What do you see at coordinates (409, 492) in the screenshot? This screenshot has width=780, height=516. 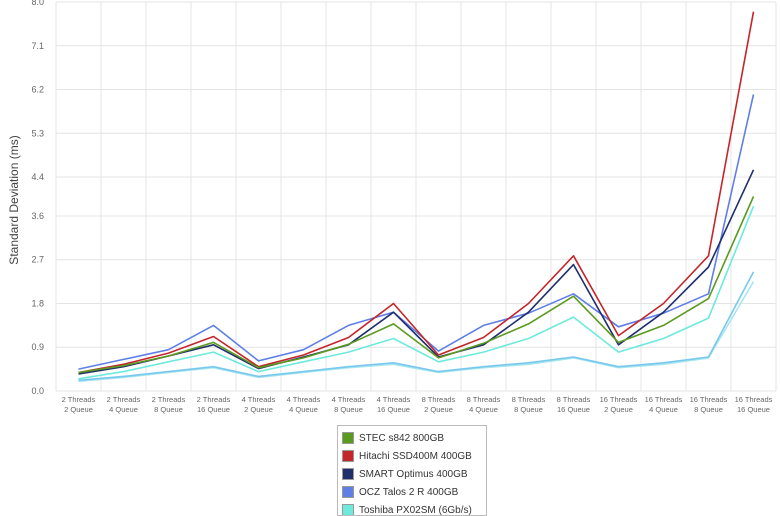 I see `legend-label: OCZ Talos 2 R 400GB` at bounding box center [409, 492].